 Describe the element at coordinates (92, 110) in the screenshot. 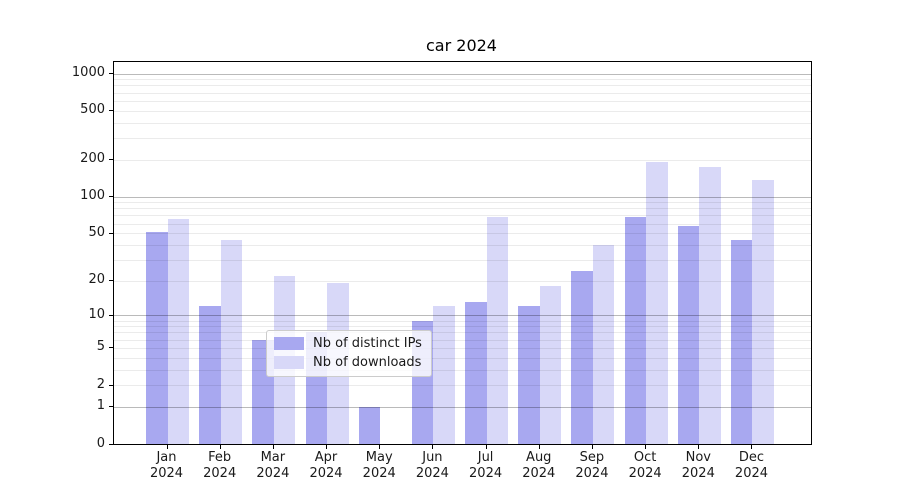

I see `y-tick-label-500: 500` at that location.